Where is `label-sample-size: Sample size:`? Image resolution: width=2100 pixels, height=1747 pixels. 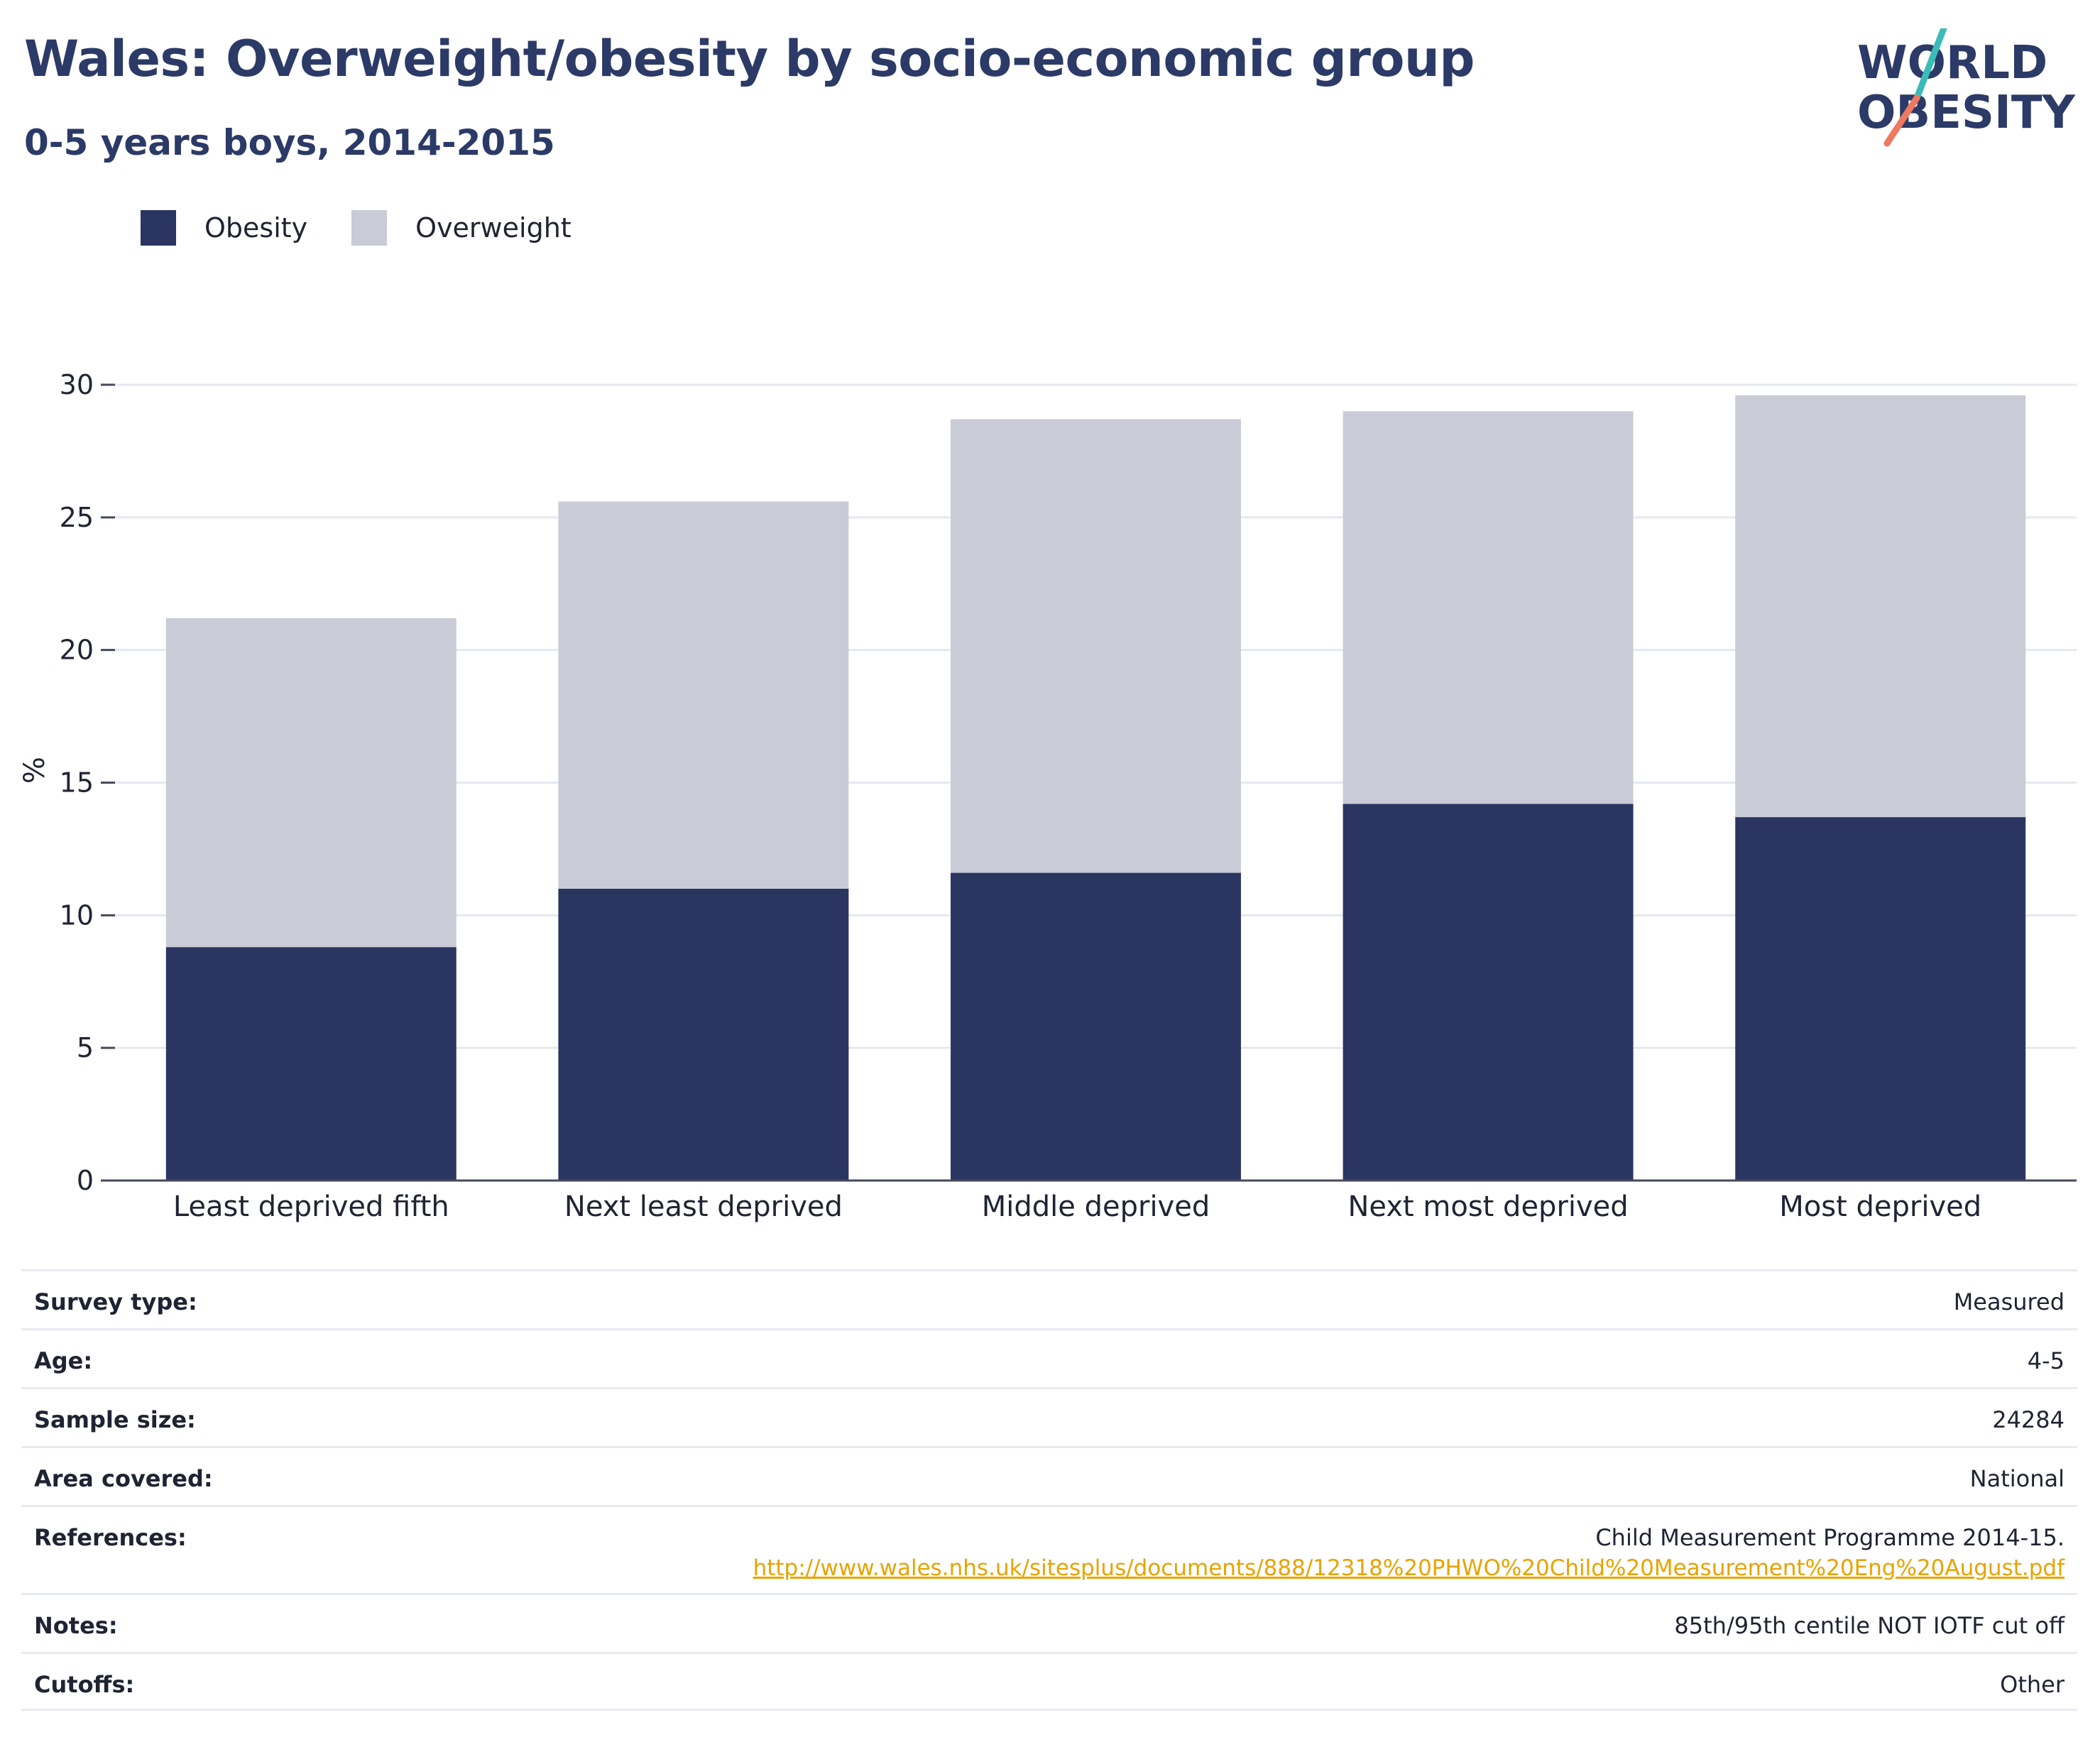 label-sample-size: Sample size: is located at coordinates (115, 1419).